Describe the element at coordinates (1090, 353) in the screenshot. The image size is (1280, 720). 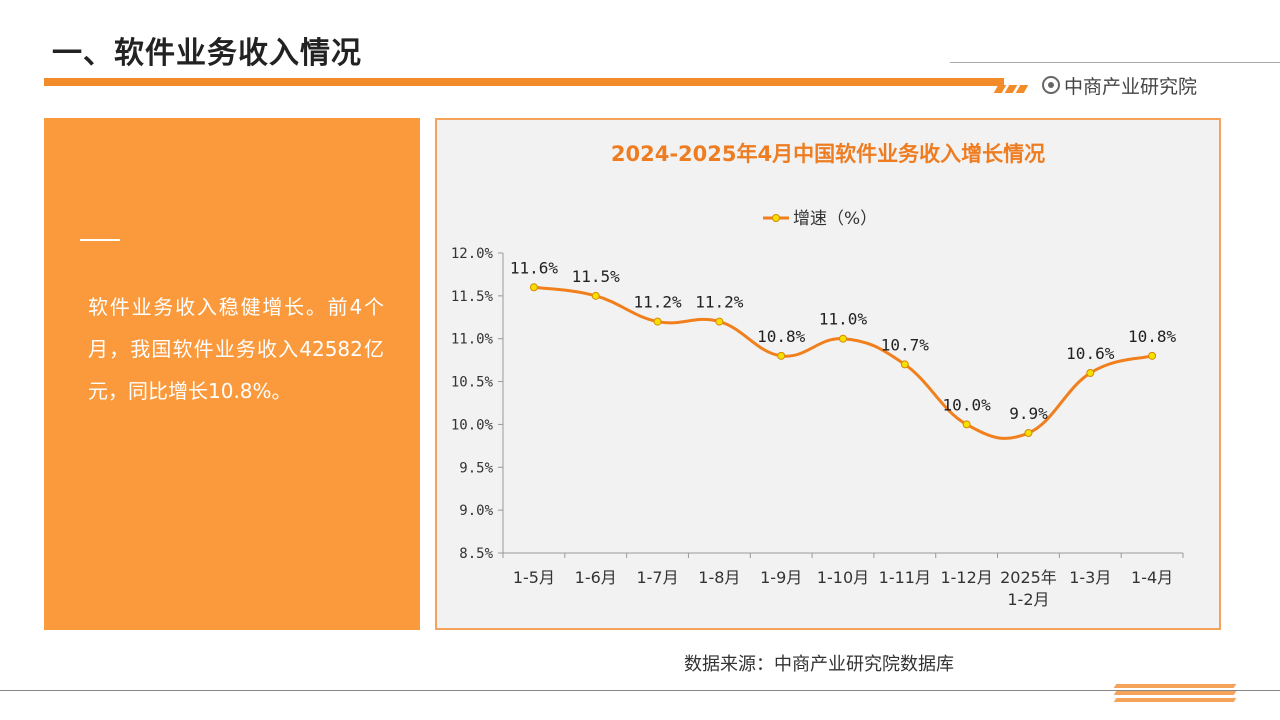
I see `data-label: 10.6%` at that location.